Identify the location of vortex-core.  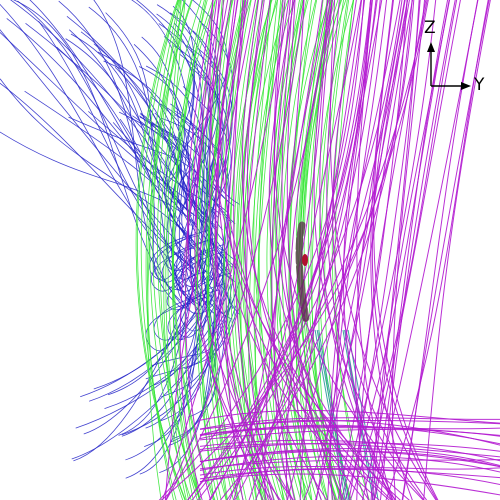
(302, 272).